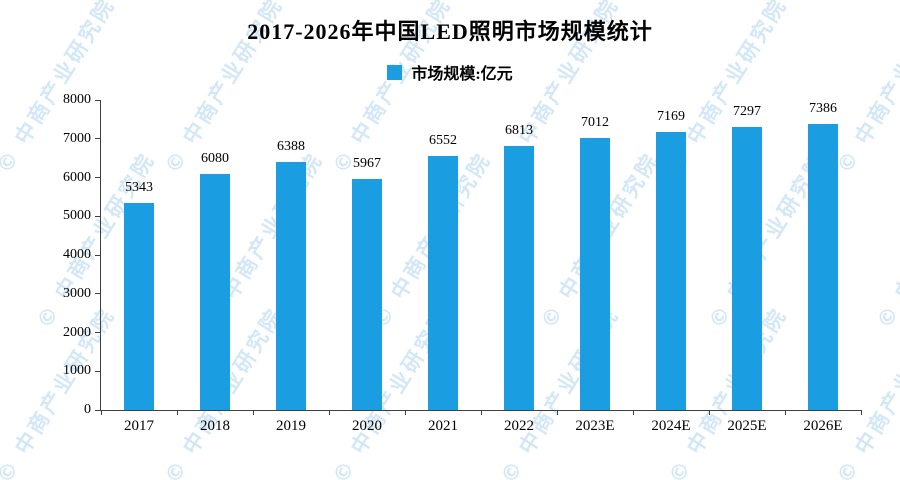 This screenshot has height=480, width=900. Describe the element at coordinates (215, 426) in the screenshot. I see `x-axis-tick-label: 2018` at that location.